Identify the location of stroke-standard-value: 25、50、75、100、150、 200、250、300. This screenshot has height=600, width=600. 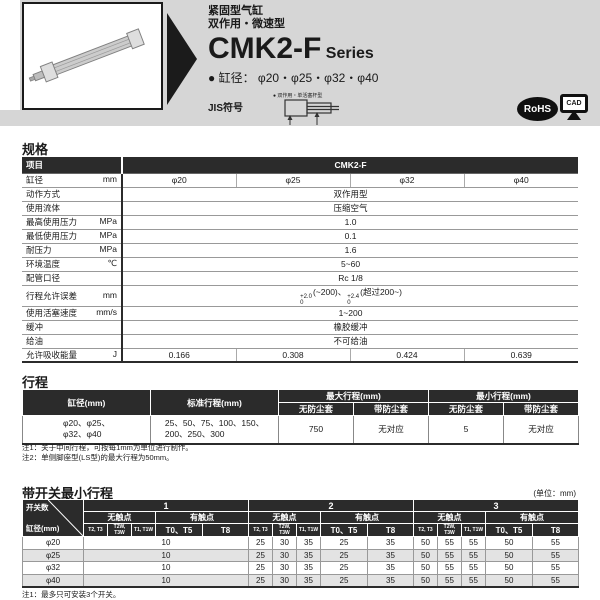
(214, 429).